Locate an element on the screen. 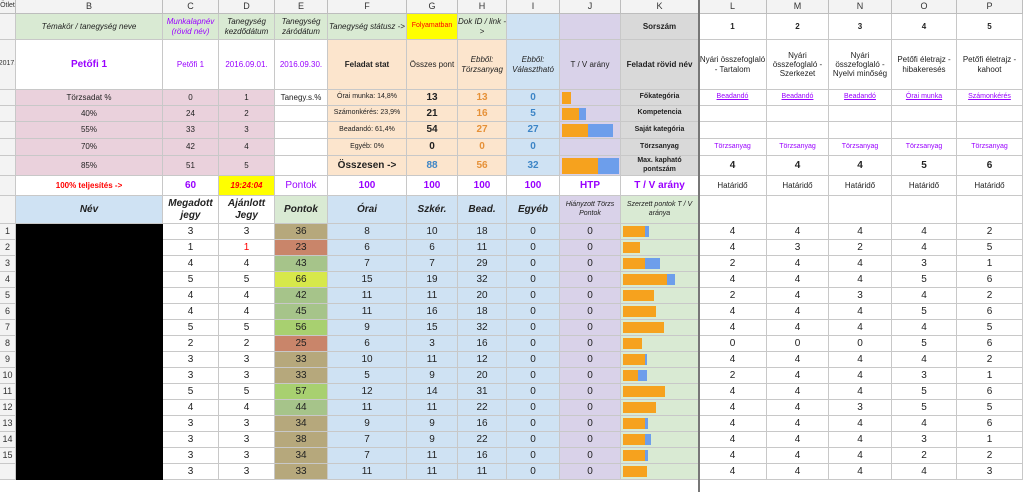 This screenshot has height=492, width=1023. task-score-p: 3 is located at coordinates (990, 472).